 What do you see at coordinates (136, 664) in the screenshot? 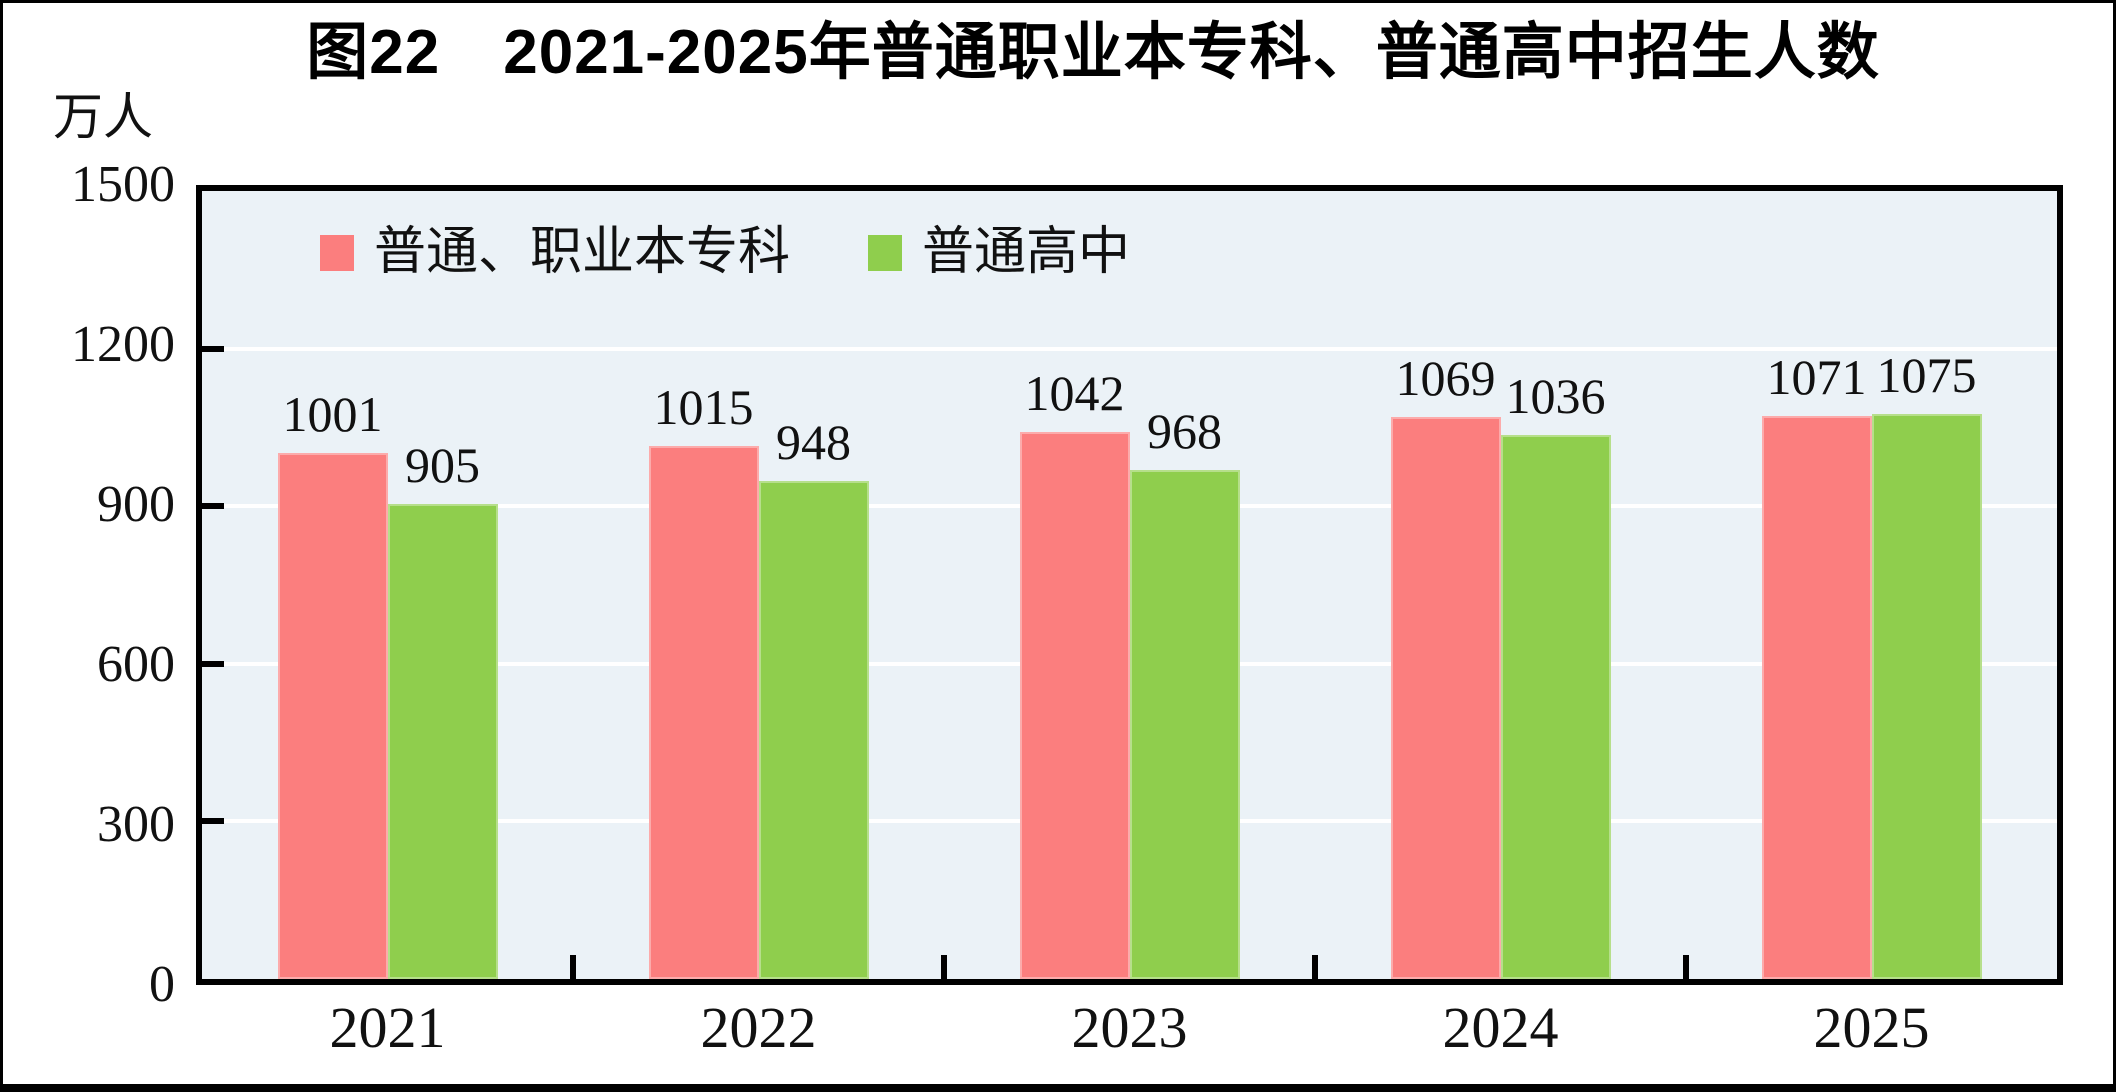
I see `y-tick-label-600: 600` at bounding box center [136, 664].